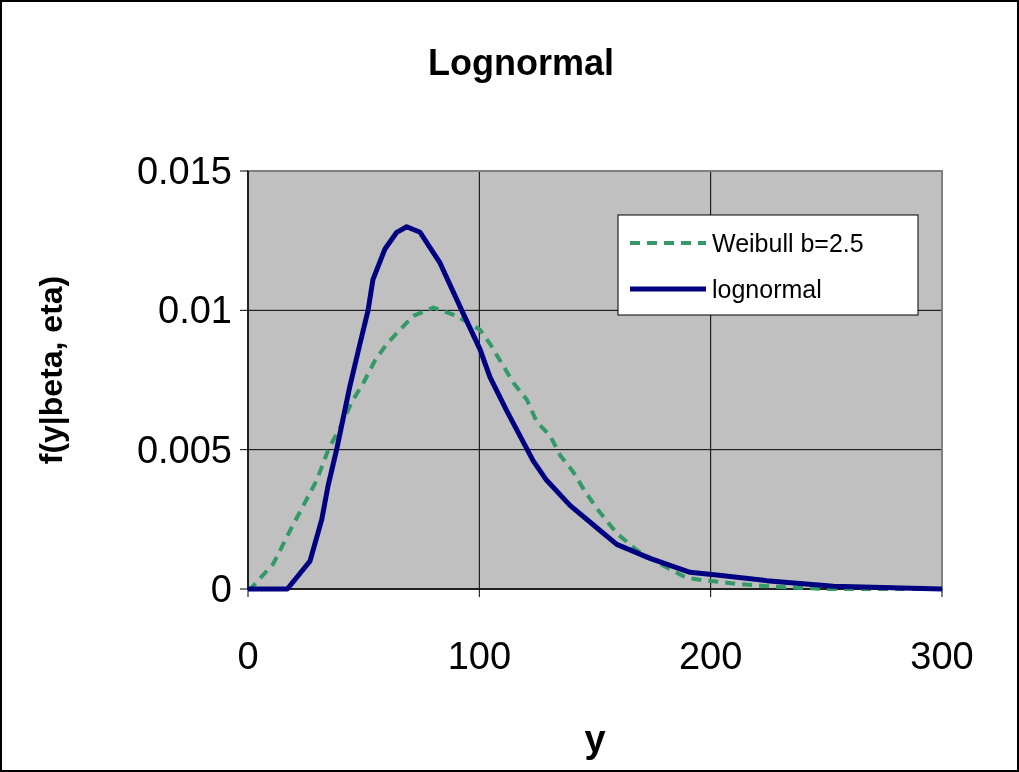 This screenshot has width=1019, height=772. What do you see at coordinates (221, 589) in the screenshot?
I see `y-tick-label: 0` at bounding box center [221, 589].